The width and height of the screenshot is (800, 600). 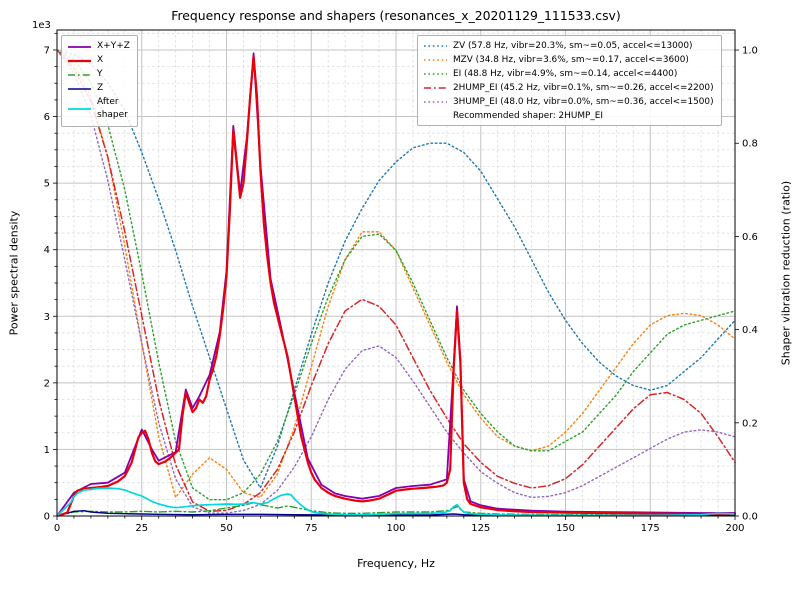 I want to click on y-axis-multiplier: 1e3, so click(x=41, y=25).